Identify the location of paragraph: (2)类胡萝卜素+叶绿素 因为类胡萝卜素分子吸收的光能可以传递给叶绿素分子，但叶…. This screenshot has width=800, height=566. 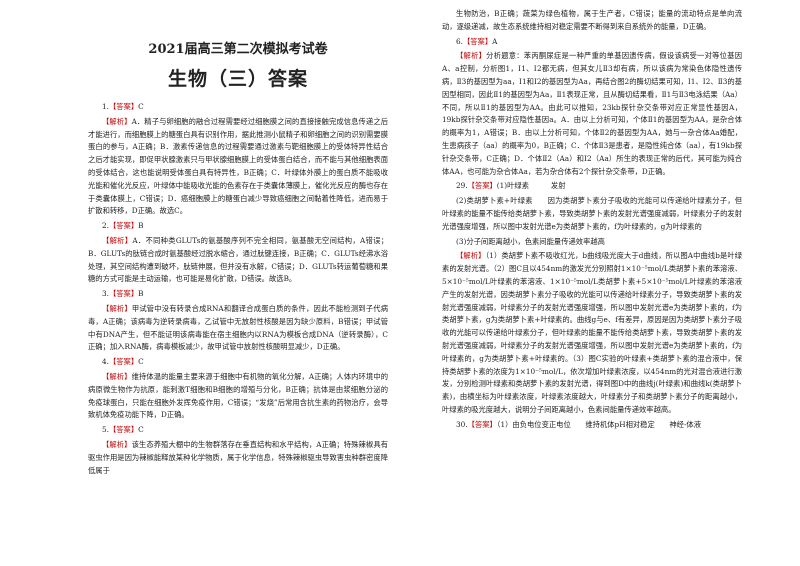
(592, 214).